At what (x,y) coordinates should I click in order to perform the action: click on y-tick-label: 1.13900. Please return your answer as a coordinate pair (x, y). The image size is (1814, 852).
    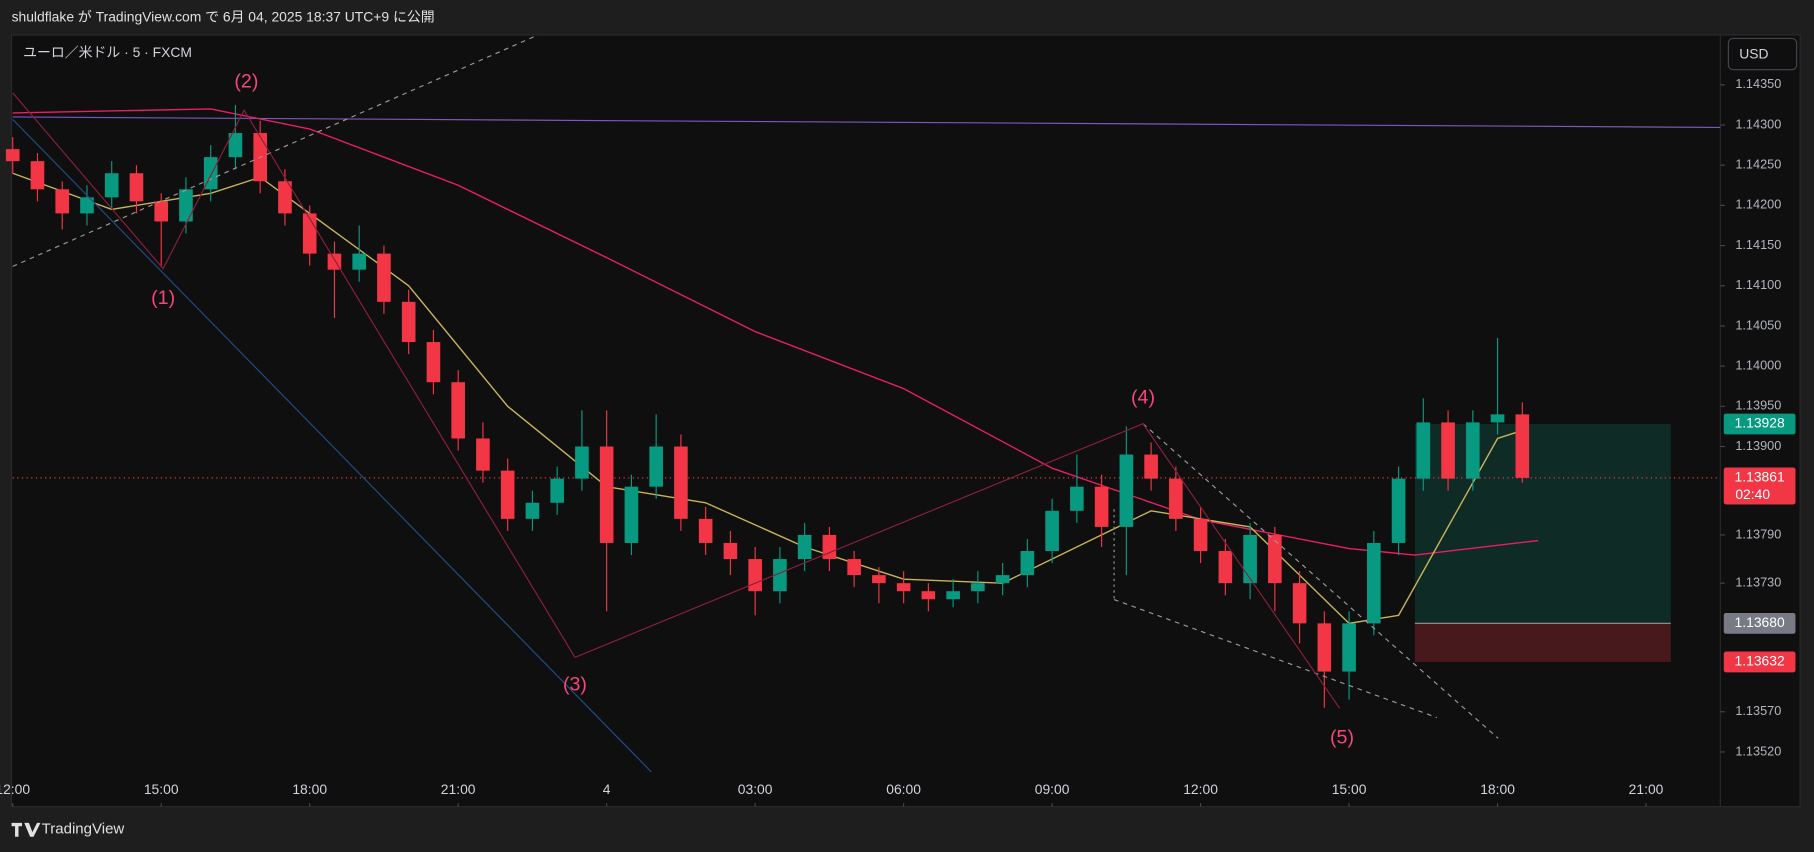
    Looking at the image, I should click on (1758, 445).